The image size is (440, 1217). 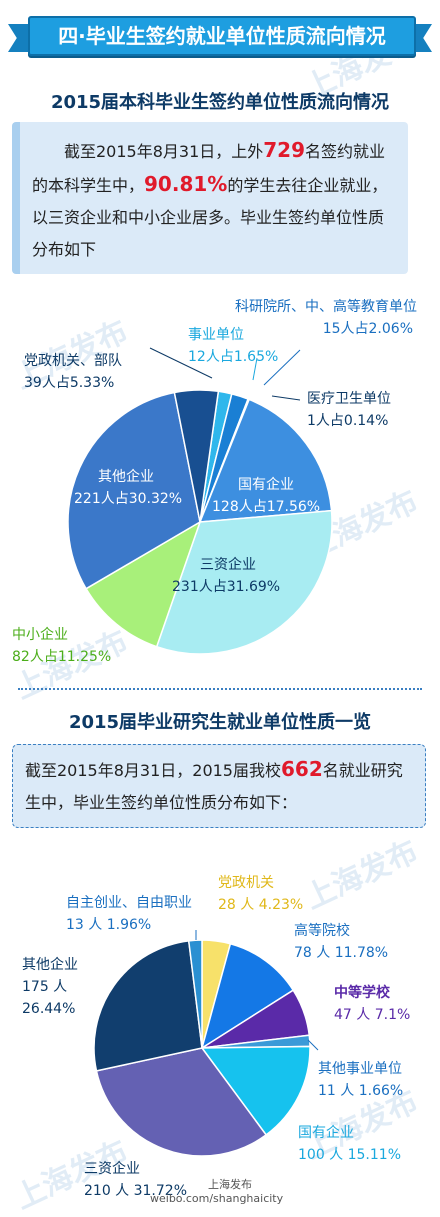 What do you see at coordinates (45, 987) in the screenshot?
I see `pie2-label-qita-count: 175 人` at bounding box center [45, 987].